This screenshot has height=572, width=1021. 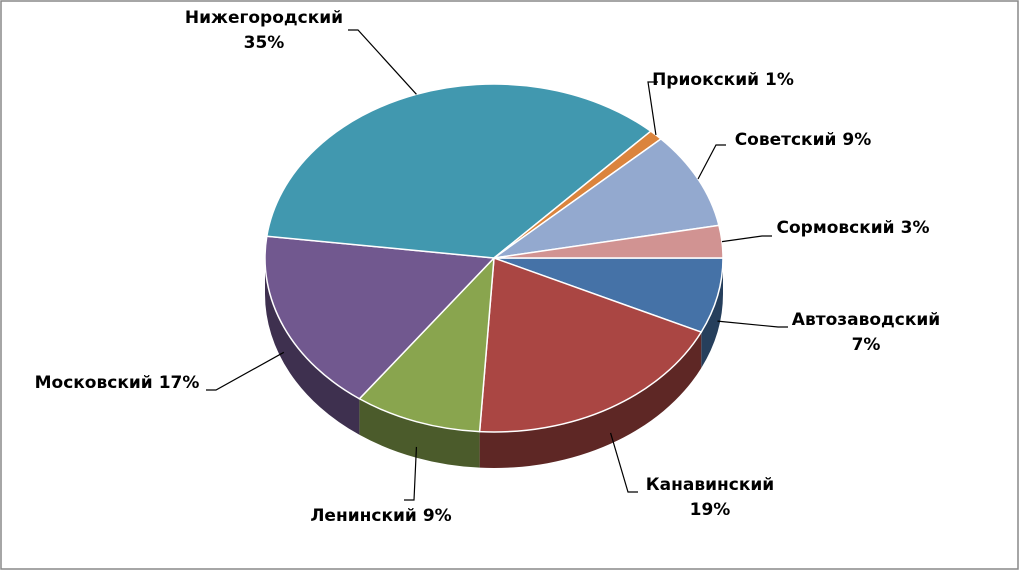 What do you see at coordinates (94, 383) in the screenshot?
I see `label-name: Московский` at bounding box center [94, 383].